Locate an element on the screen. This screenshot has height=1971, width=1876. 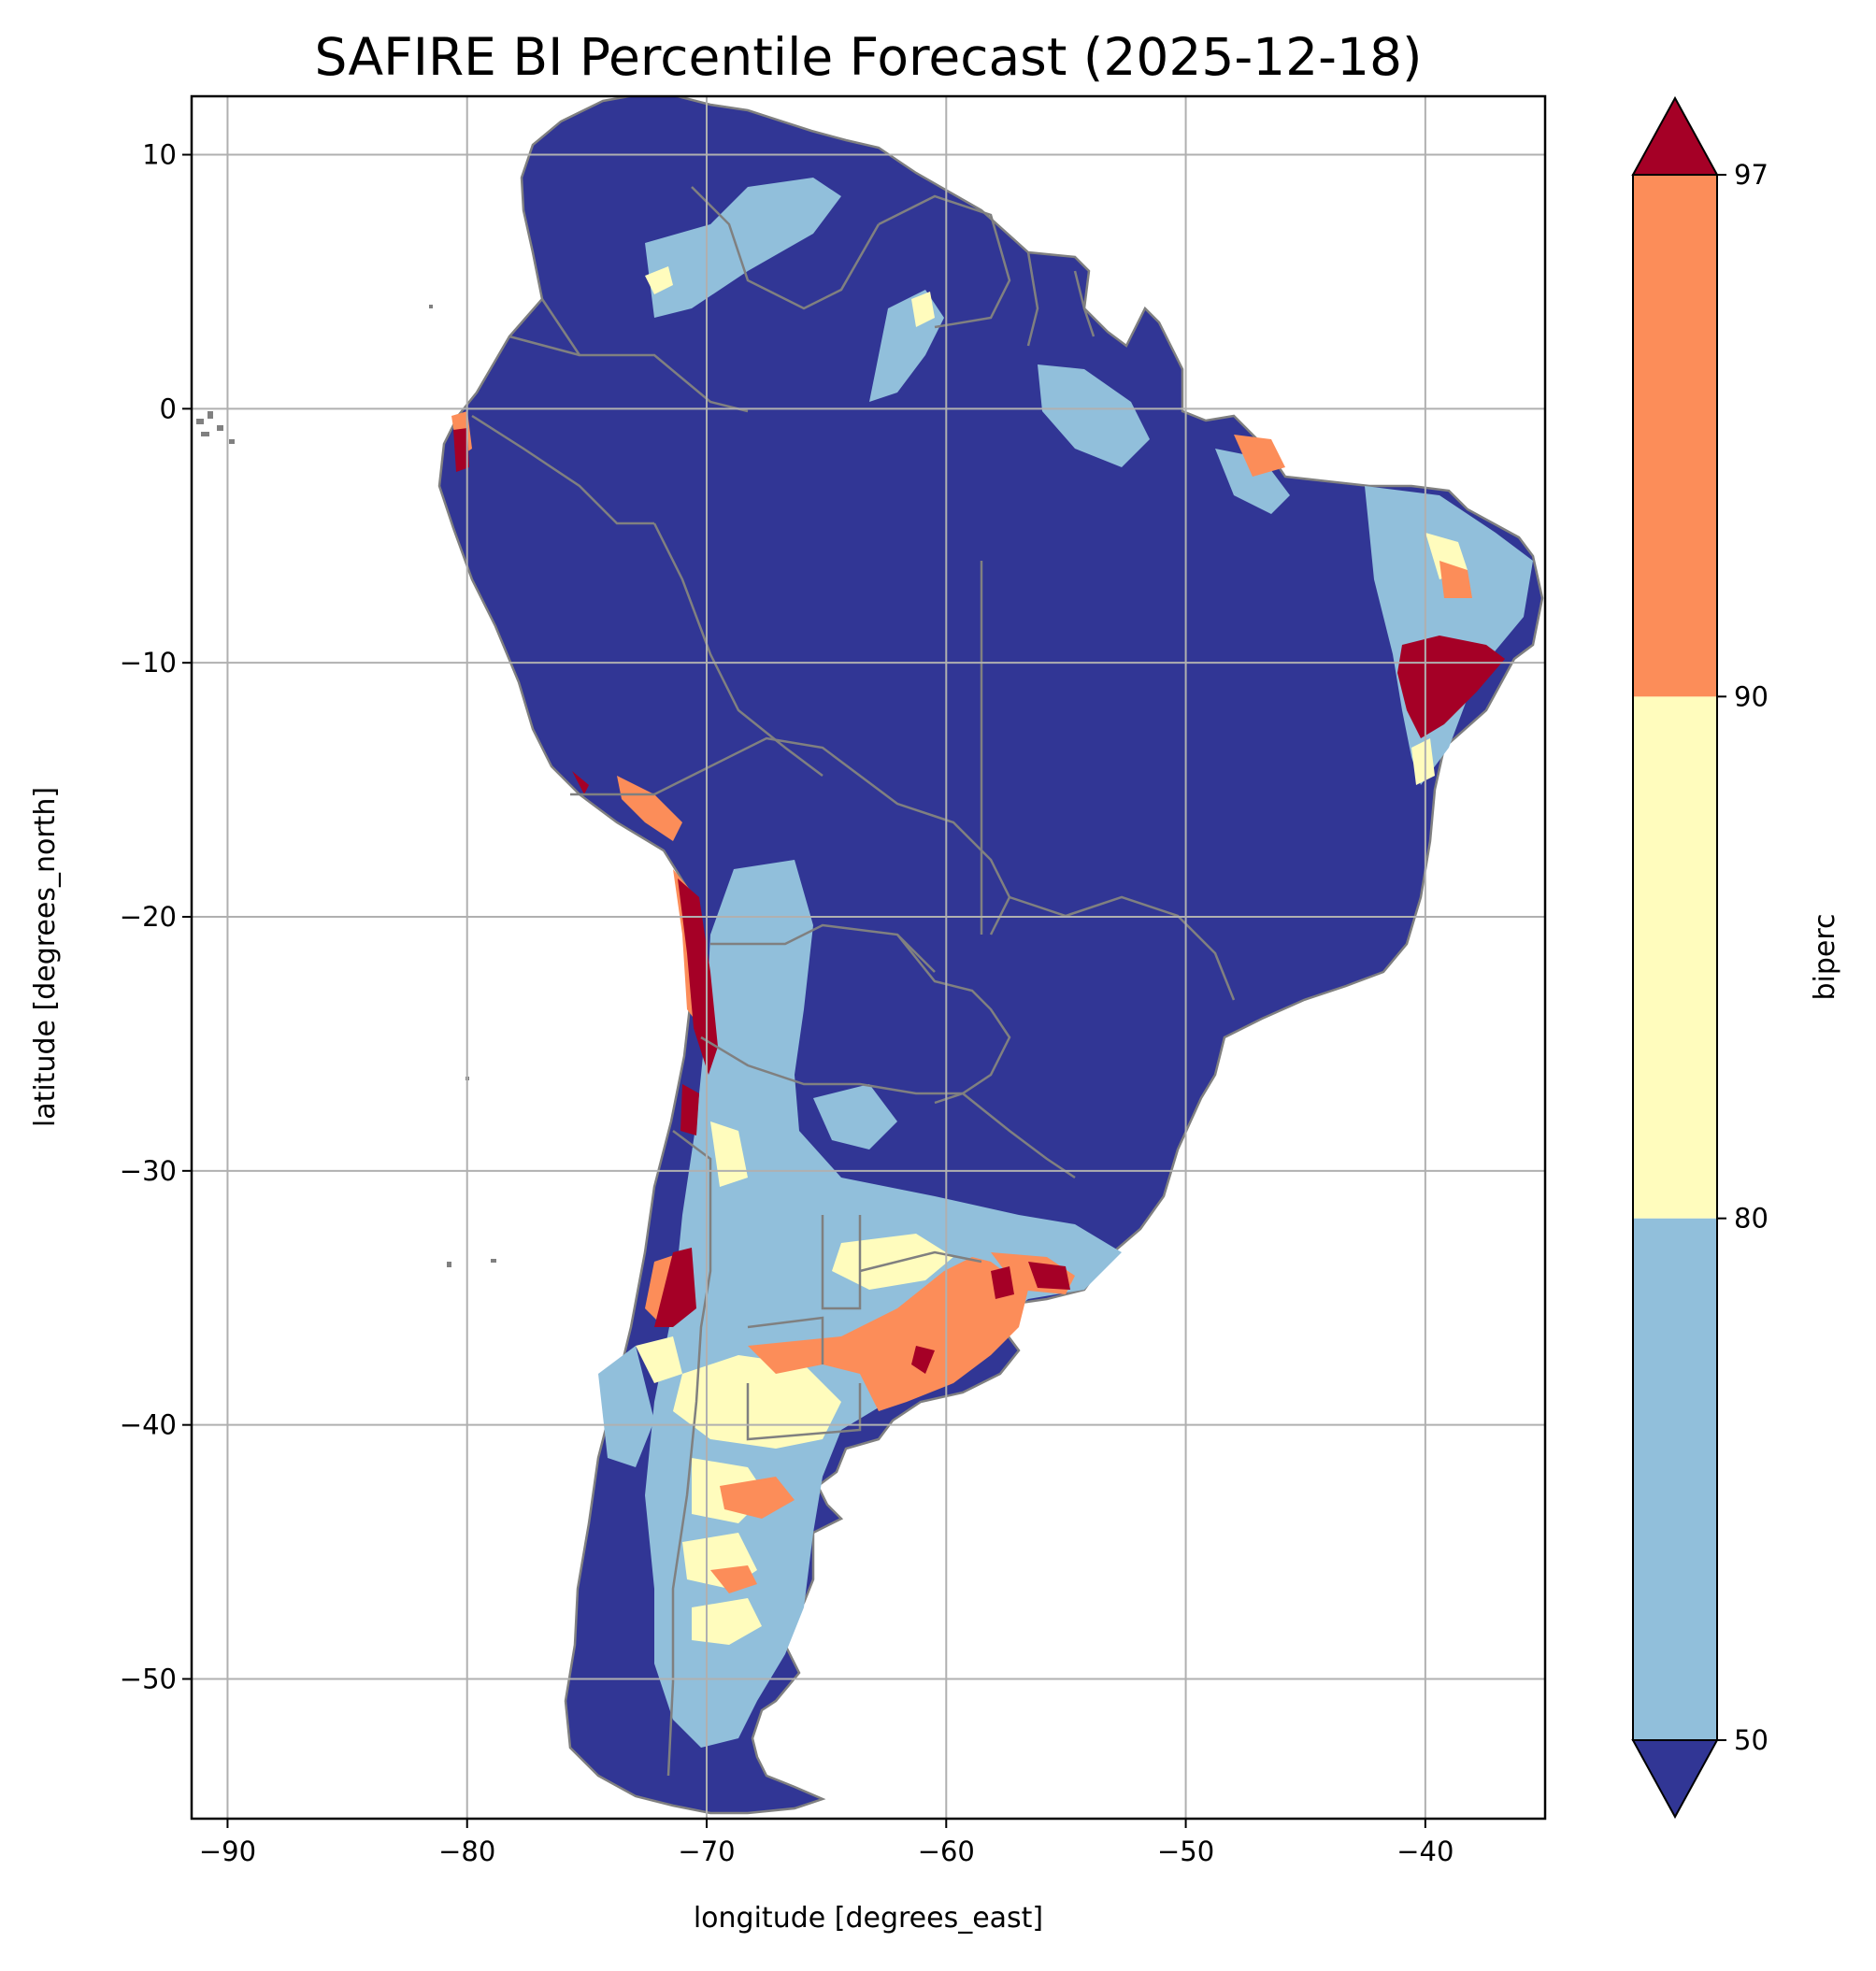
y-tick-label: 10 is located at coordinates (159, 155).